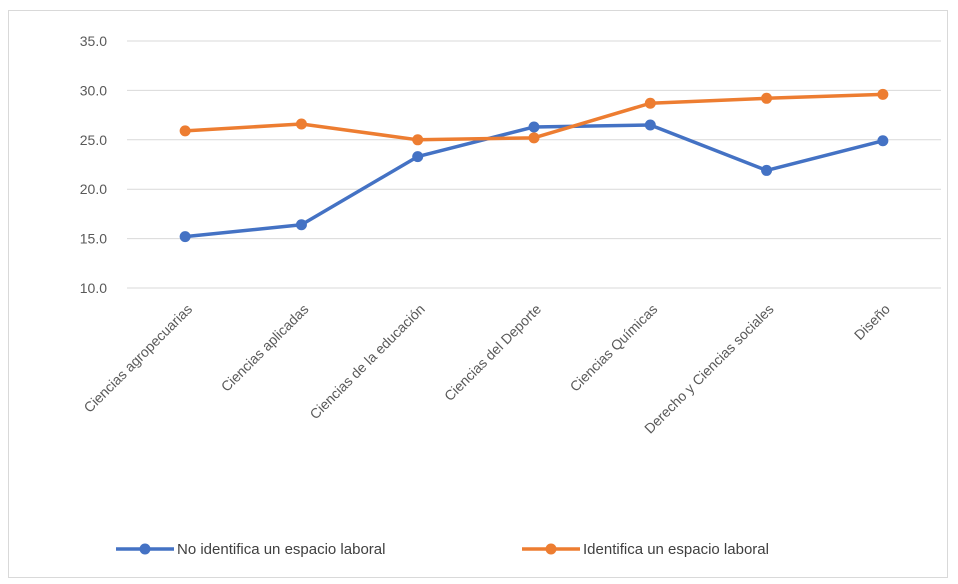  What do you see at coordinates (93, 164) in the screenshot?
I see `y-axis: 10.0 15.0 20.0 25.0 30.0 35.0` at bounding box center [93, 164].